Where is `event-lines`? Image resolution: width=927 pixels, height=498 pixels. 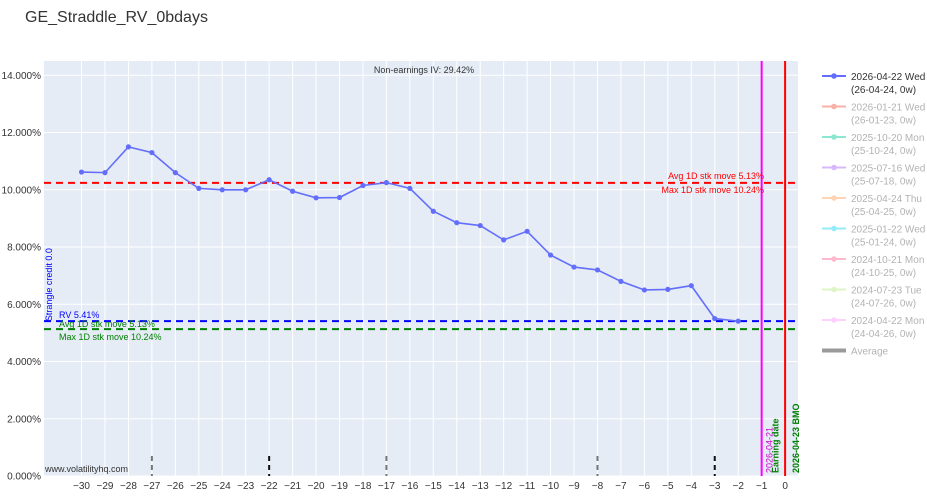
event-lines is located at coordinates (773, 268).